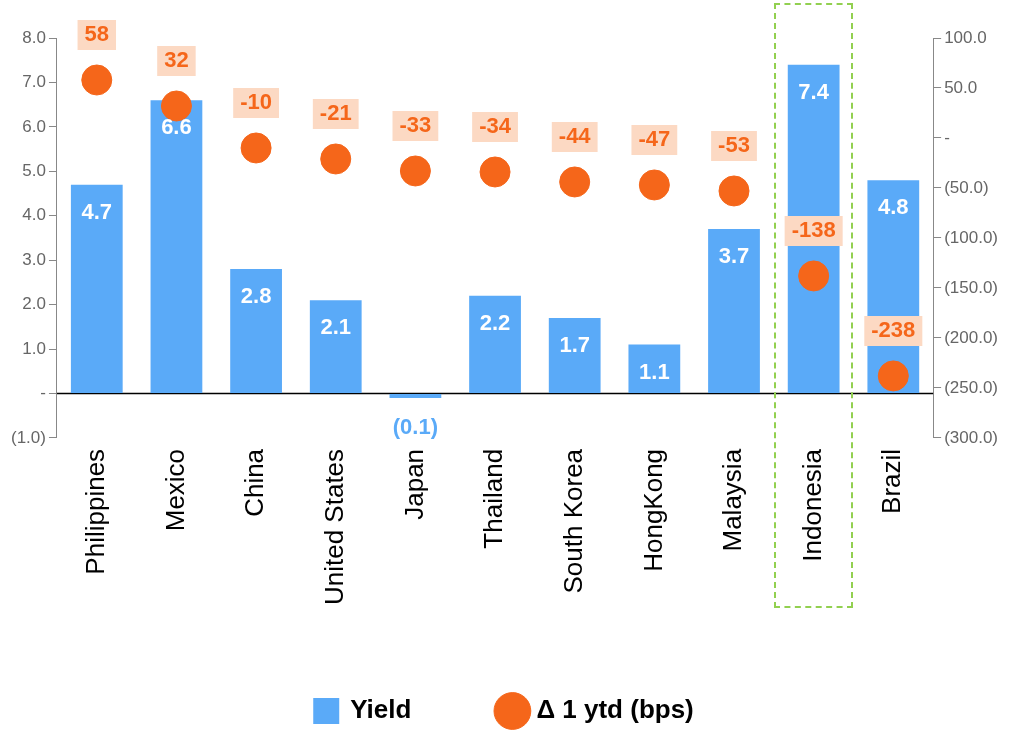  Describe the element at coordinates (413, 484) in the screenshot. I see `x-tick-label: Japan` at that location.